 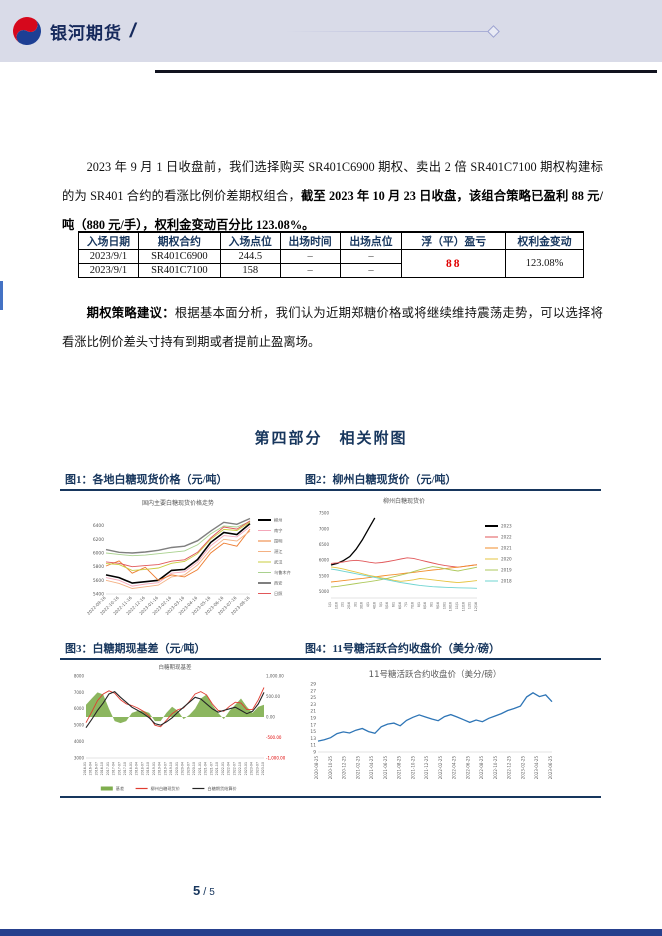 I want to click on col-entry-point: 入场点位, so click(x=250, y=240).